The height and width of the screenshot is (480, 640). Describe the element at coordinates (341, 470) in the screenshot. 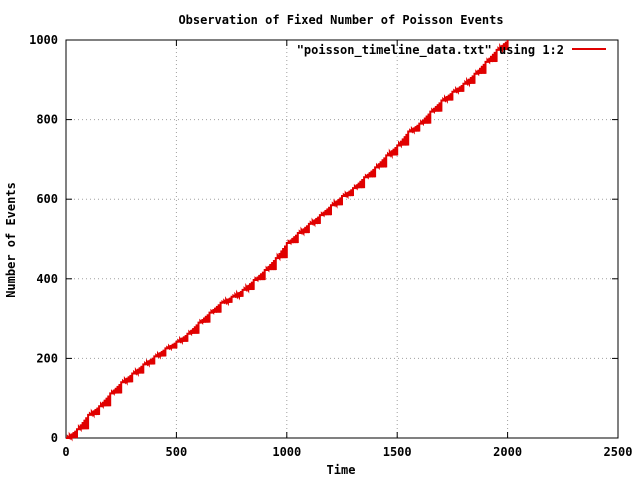

I see `x-axis-label: Time` at that location.